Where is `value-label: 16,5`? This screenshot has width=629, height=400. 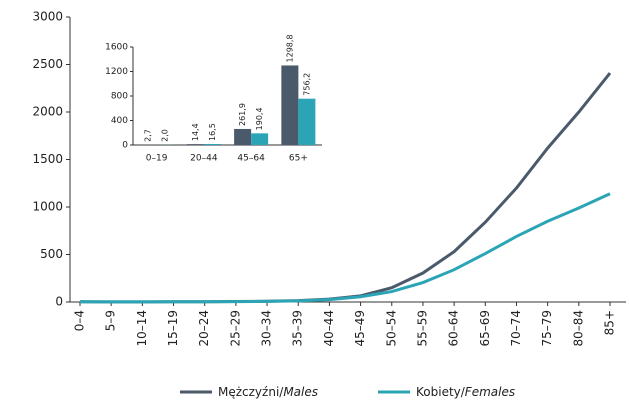 value-label: 16,5 is located at coordinates (212, 132).